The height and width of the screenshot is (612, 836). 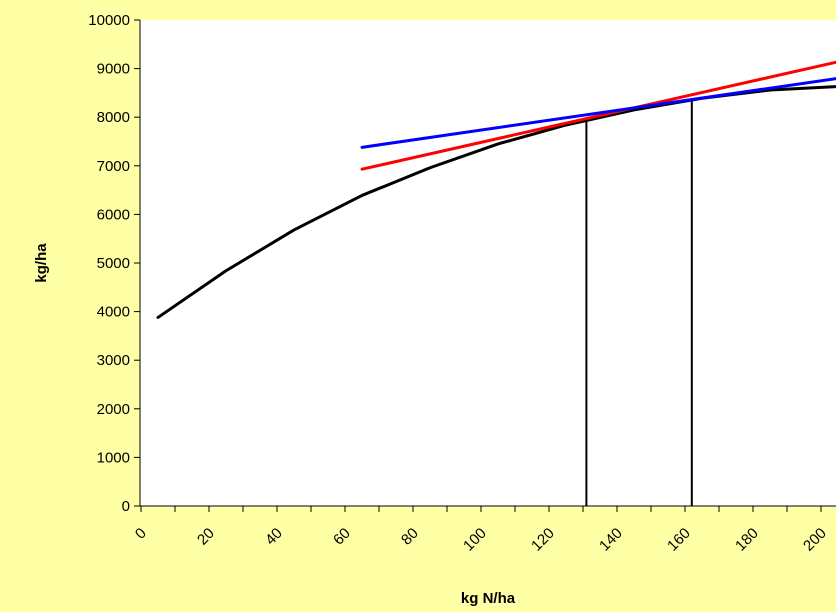 What do you see at coordinates (410, 537) in the screenshot?
I see `x-tick-label-80: 80` at bounding box center [410, 537].